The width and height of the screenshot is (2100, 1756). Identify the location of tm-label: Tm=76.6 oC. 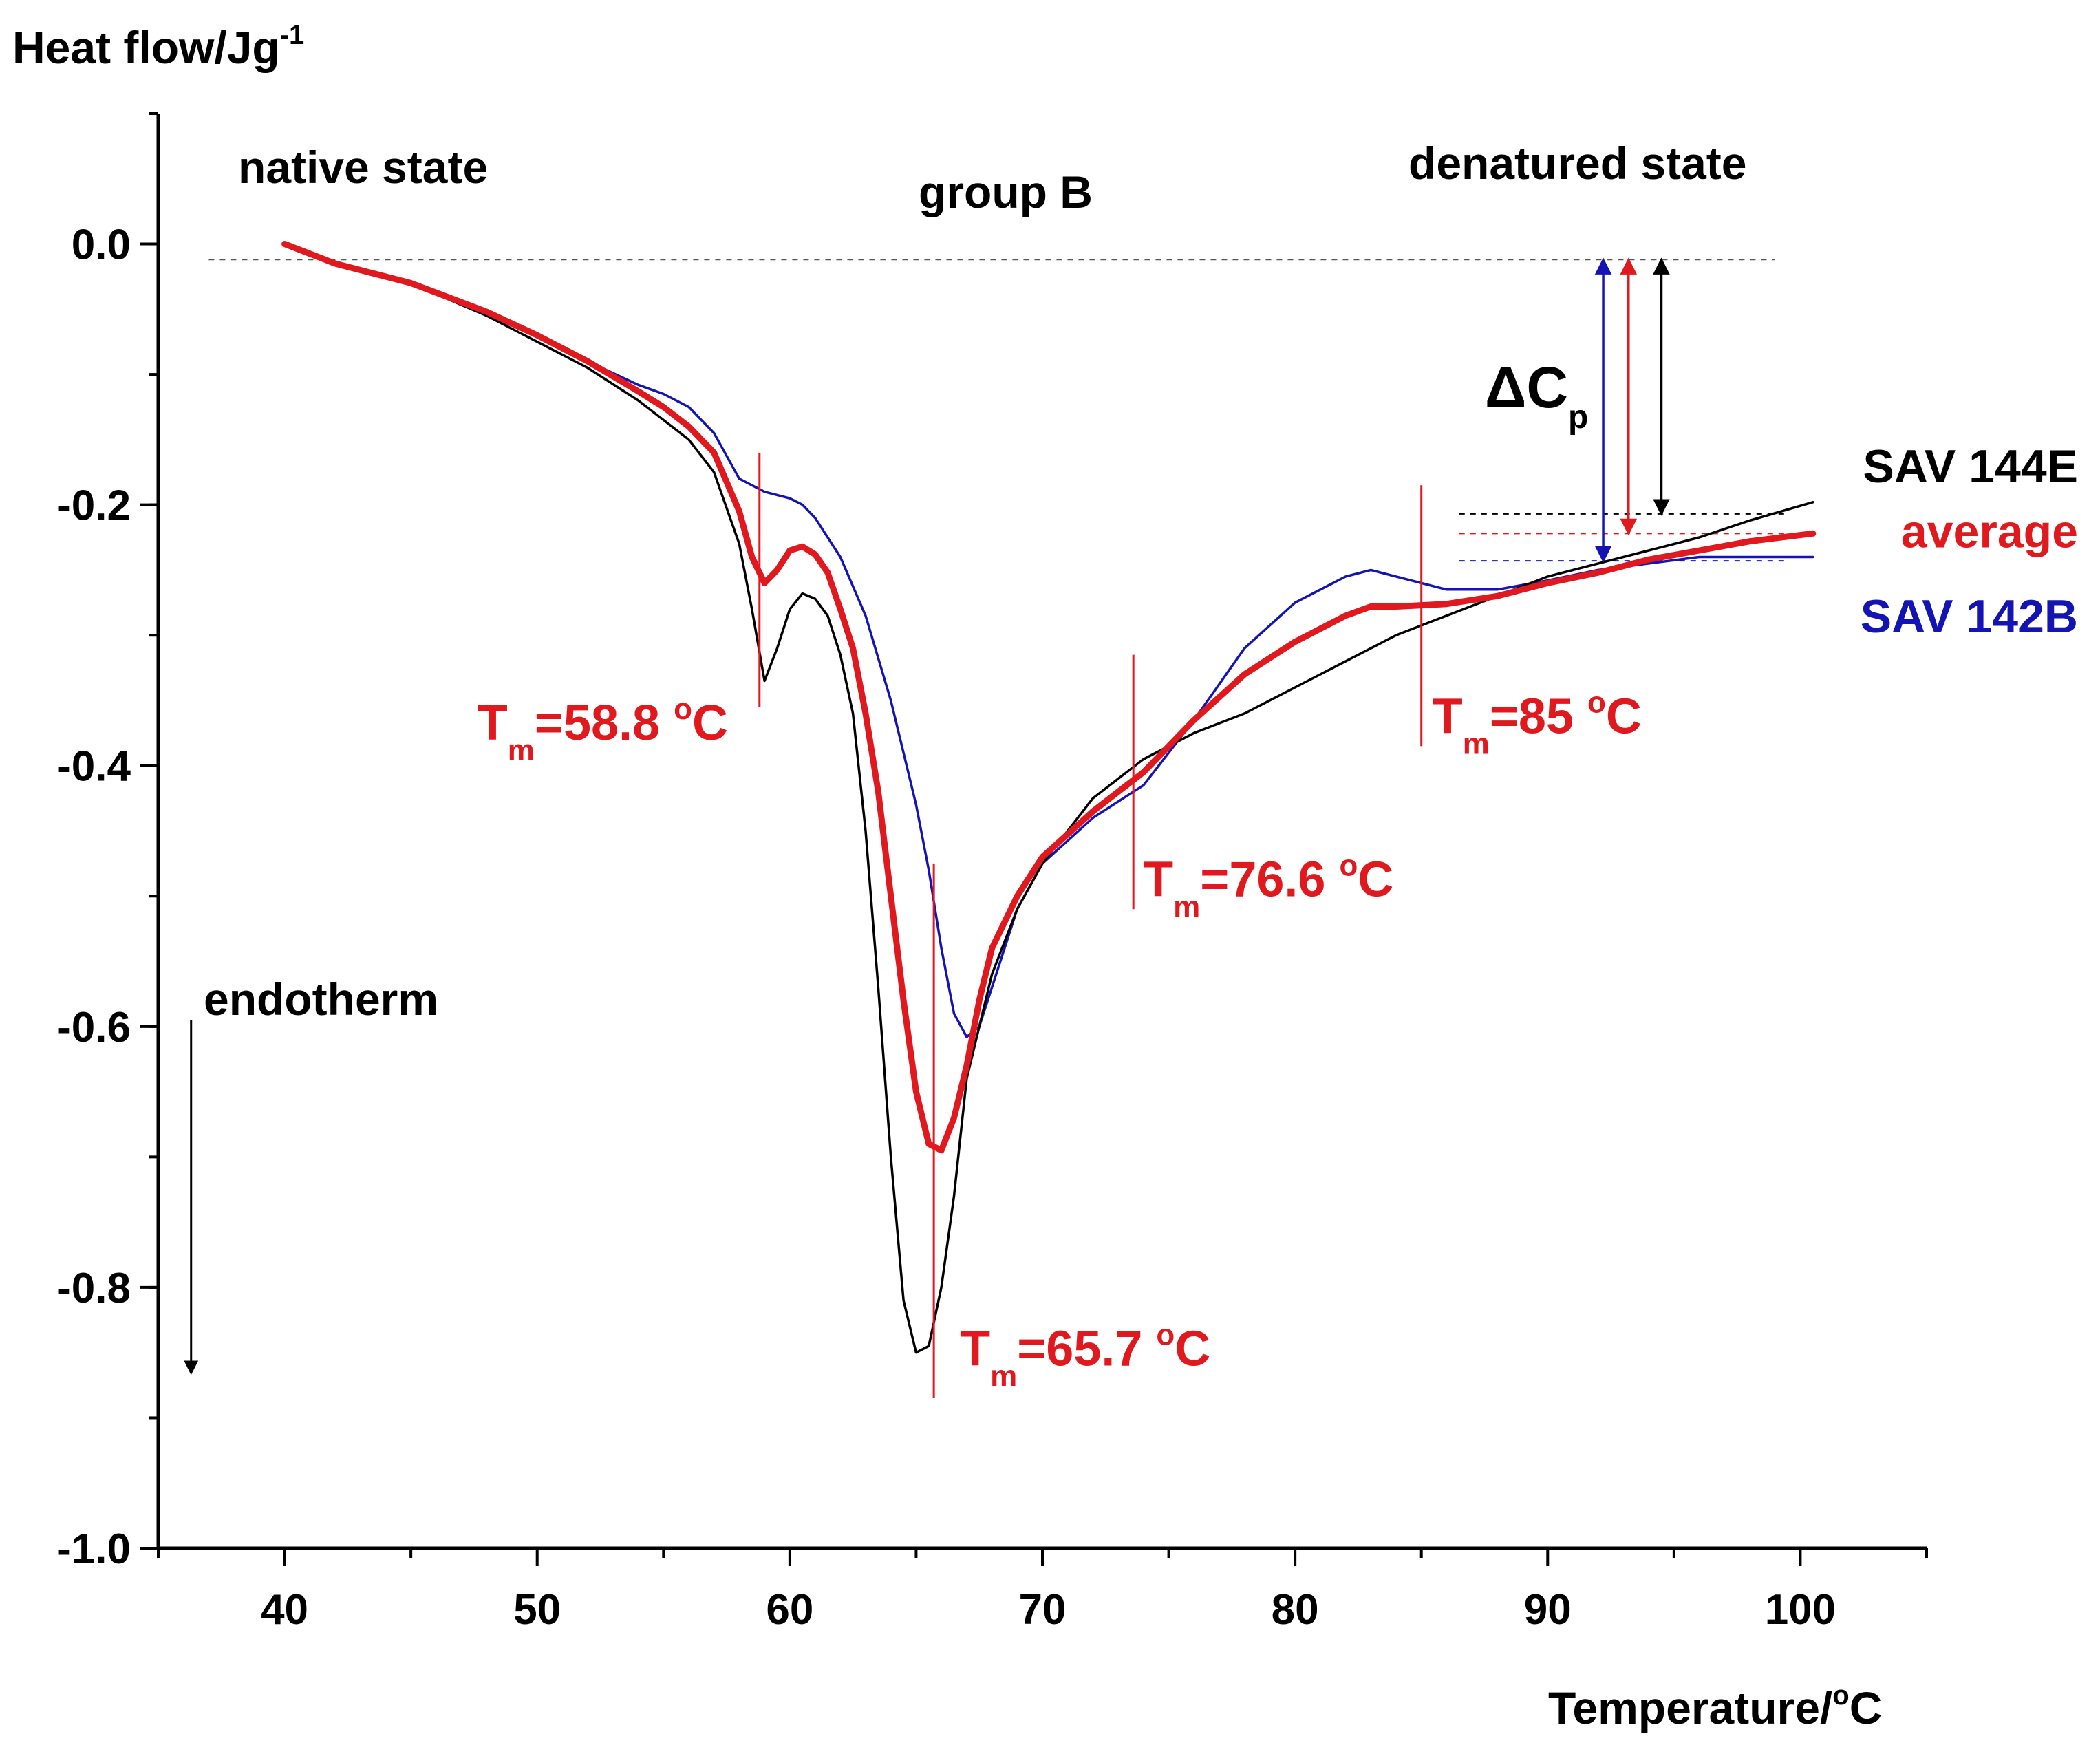
(1268, 886).